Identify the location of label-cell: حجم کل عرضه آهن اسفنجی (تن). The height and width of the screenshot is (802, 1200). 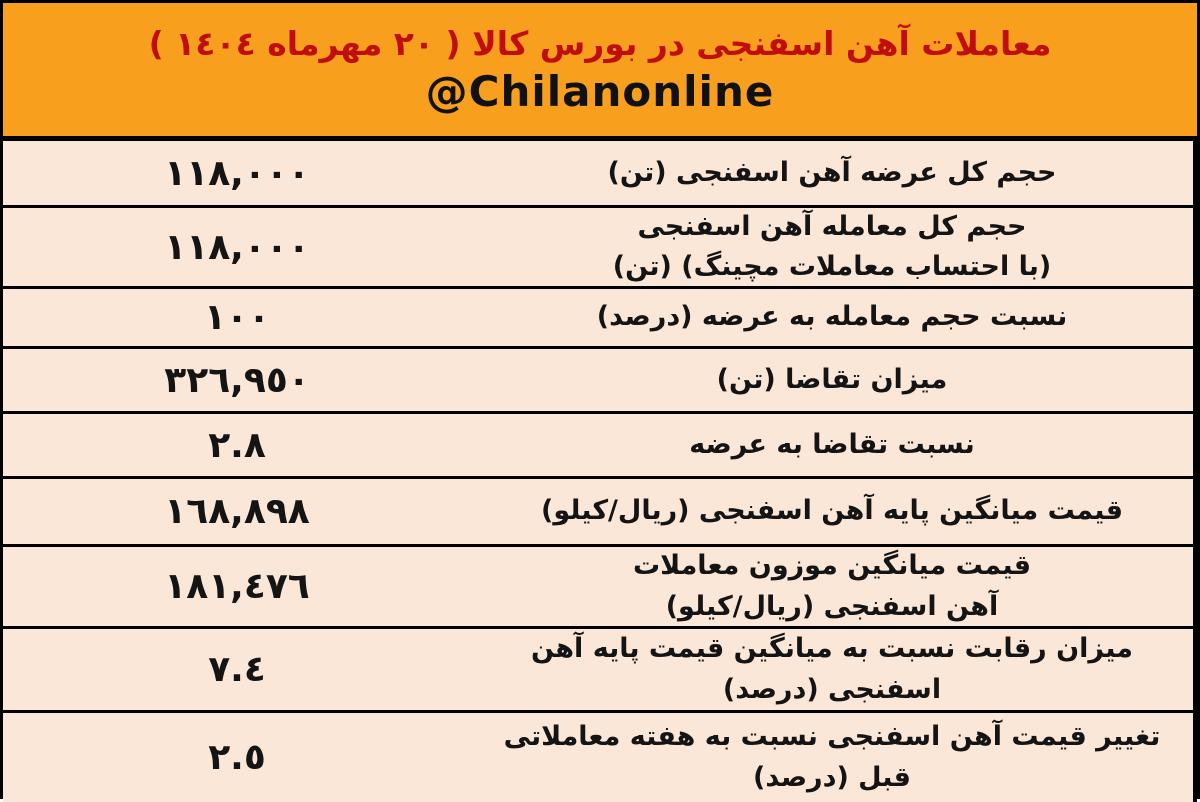
(834, 173).